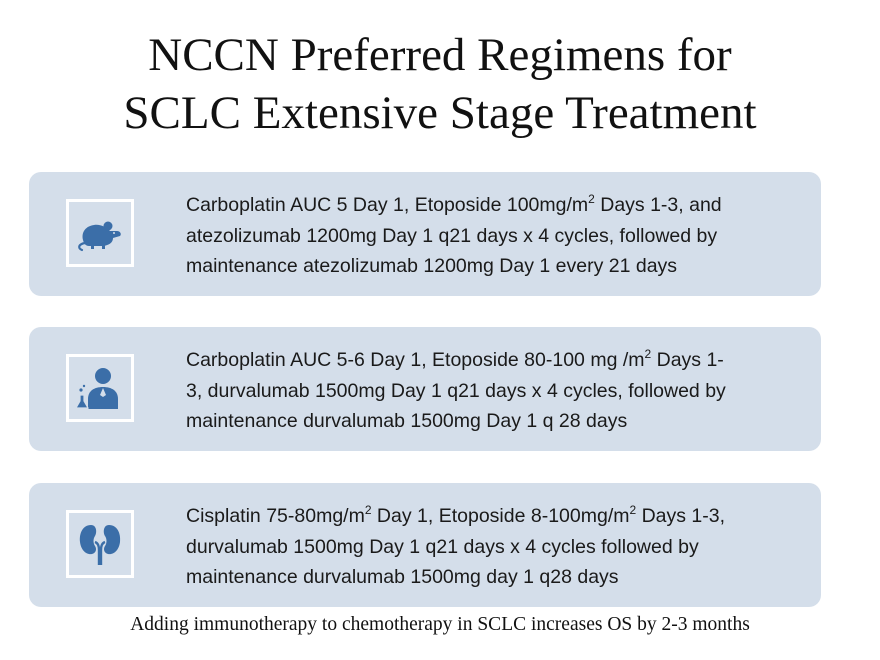  What do you see at coordinates (96, 388) in the screenshot?
I see `scientist-icon` at bounding box center [96, 388].